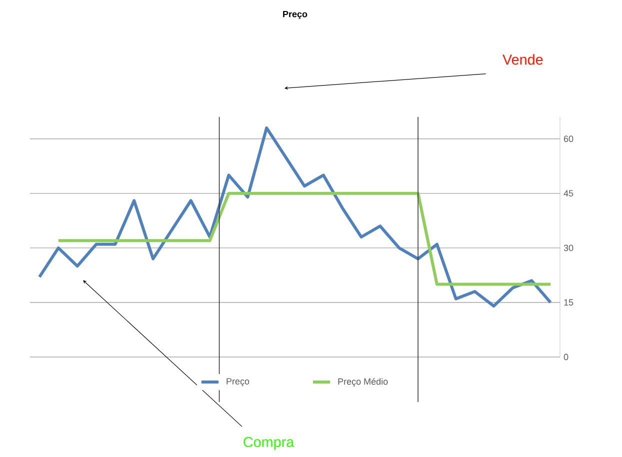 The width and height of the screenshot is (622, 457). Describe the element at coordinates (566, 357) in the screenshot. I see `y-tick-label: 0` at that location.